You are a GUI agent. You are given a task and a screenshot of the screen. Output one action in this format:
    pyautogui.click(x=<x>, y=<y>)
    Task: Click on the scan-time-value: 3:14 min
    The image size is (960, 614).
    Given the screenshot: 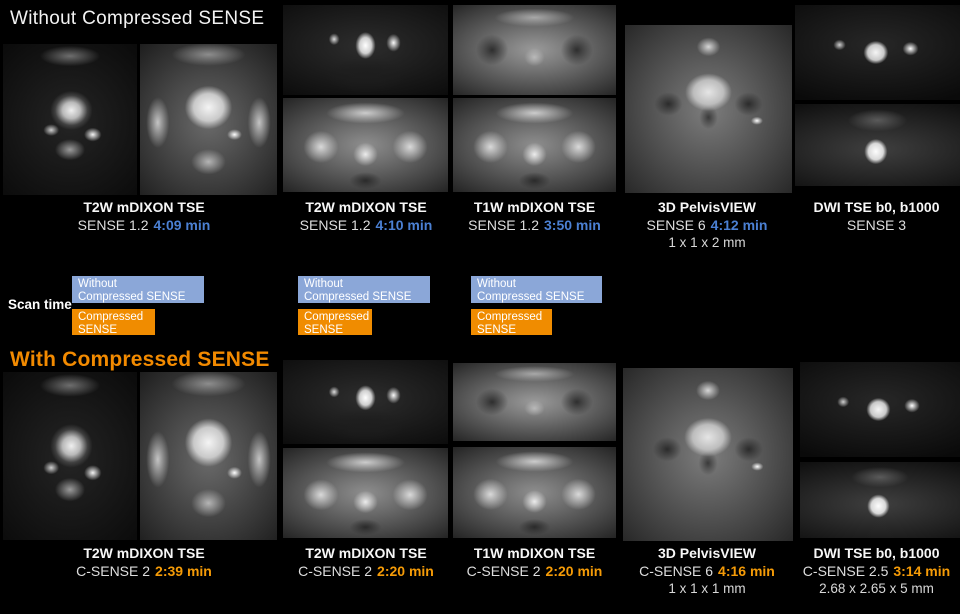 What is the action you would take?
    pyautogui.click(x=922, y=571)
    